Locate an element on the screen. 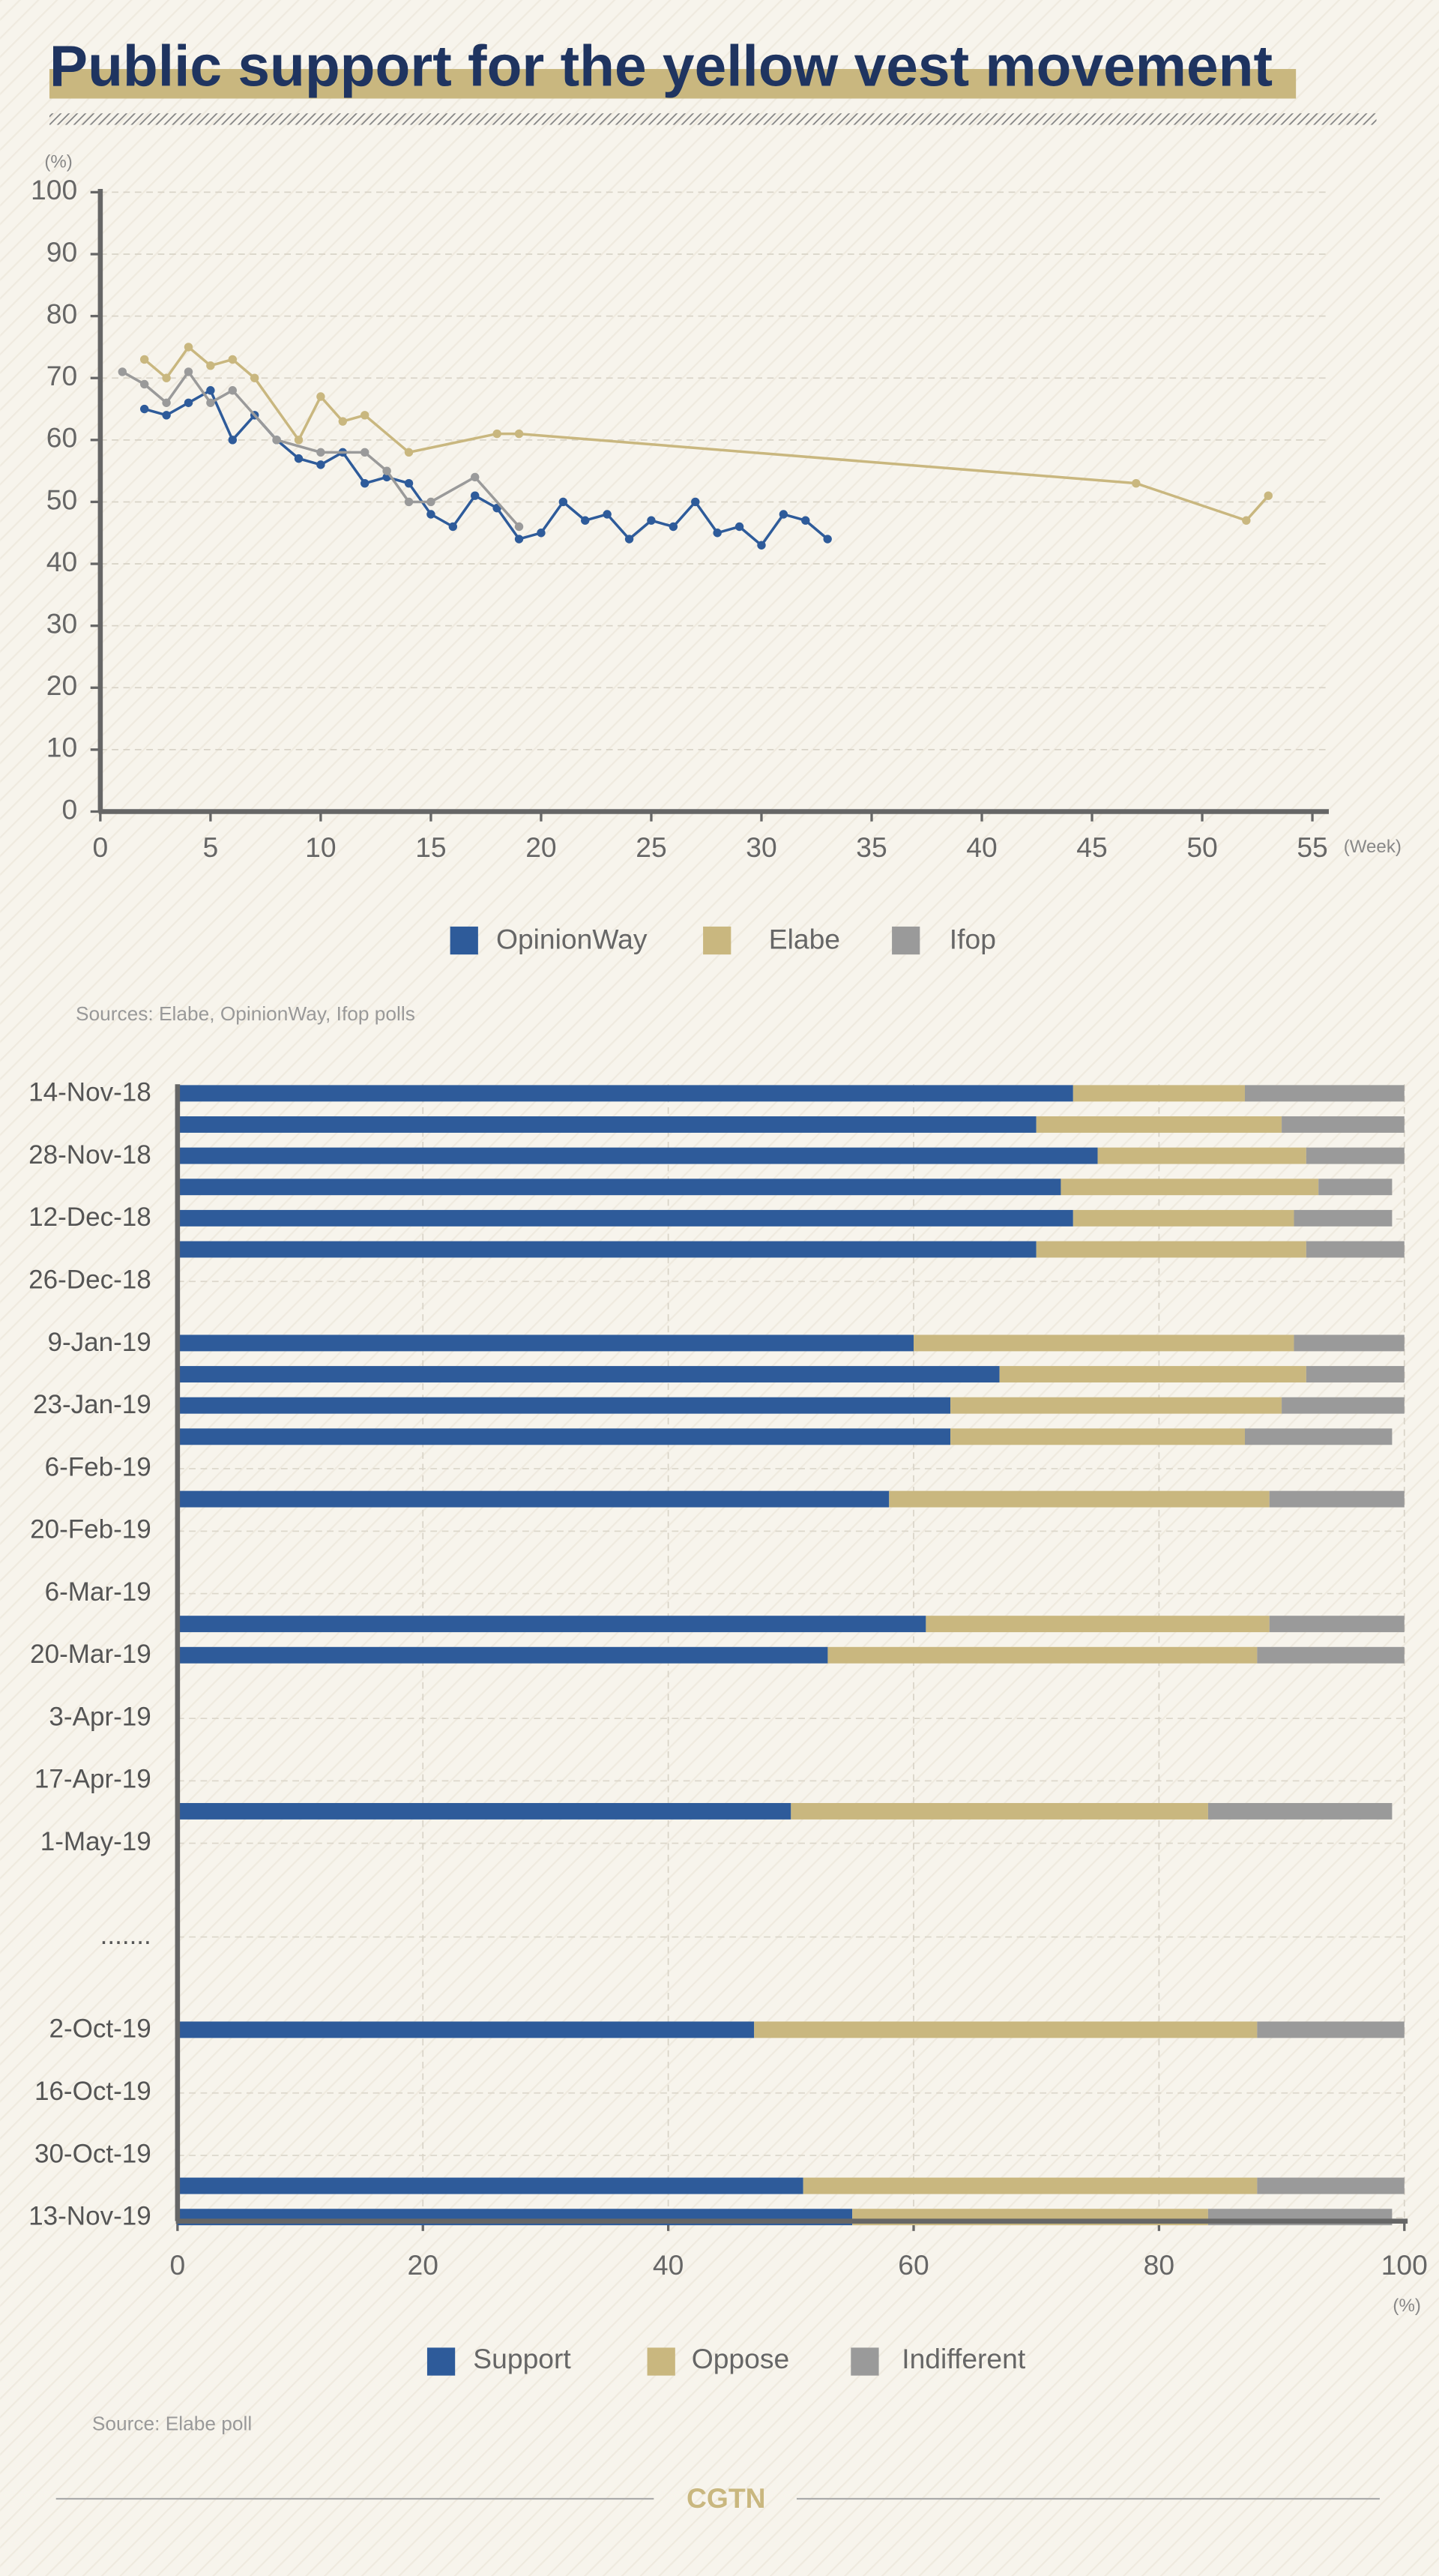 This screenshot has width=1439, height=2576. y-tick-label: 100 is located at coordinates (54, 189).